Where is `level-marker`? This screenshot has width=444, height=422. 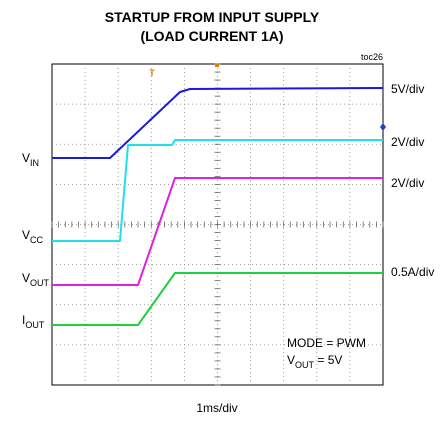 level-marker is located at coordinates (383, 127).